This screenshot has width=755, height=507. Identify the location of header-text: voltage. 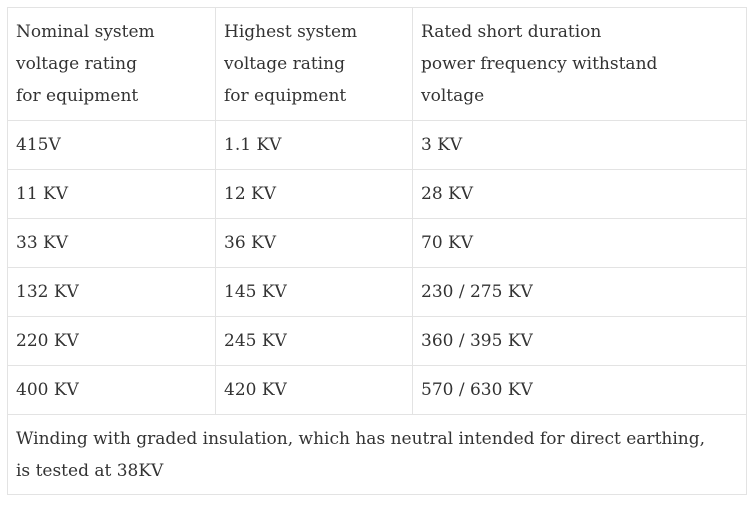
(453, 96).